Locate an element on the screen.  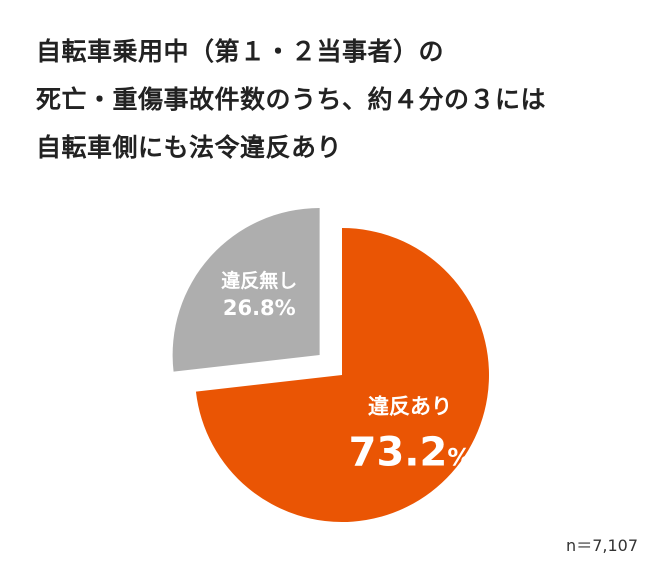
sample-size-note: n＝7,107 is located at coordinates (602, 545).